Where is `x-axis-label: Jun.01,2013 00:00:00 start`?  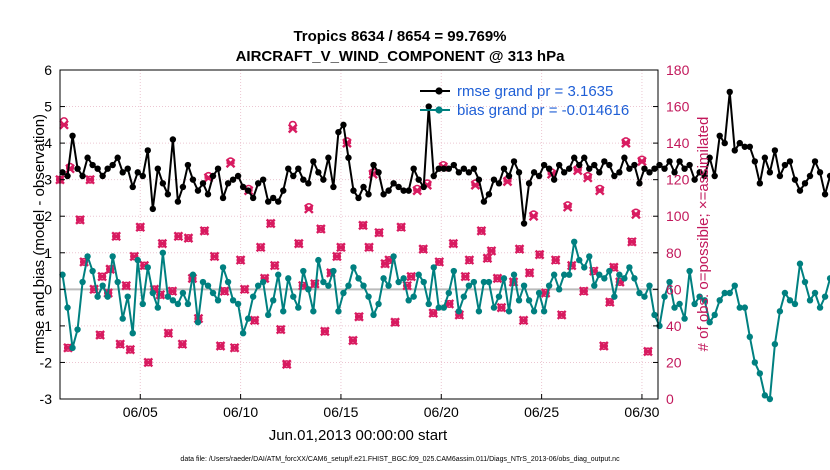 x-axis-label: Jun.01,2013 00:00:00 start is located at coordinates (358, 435).